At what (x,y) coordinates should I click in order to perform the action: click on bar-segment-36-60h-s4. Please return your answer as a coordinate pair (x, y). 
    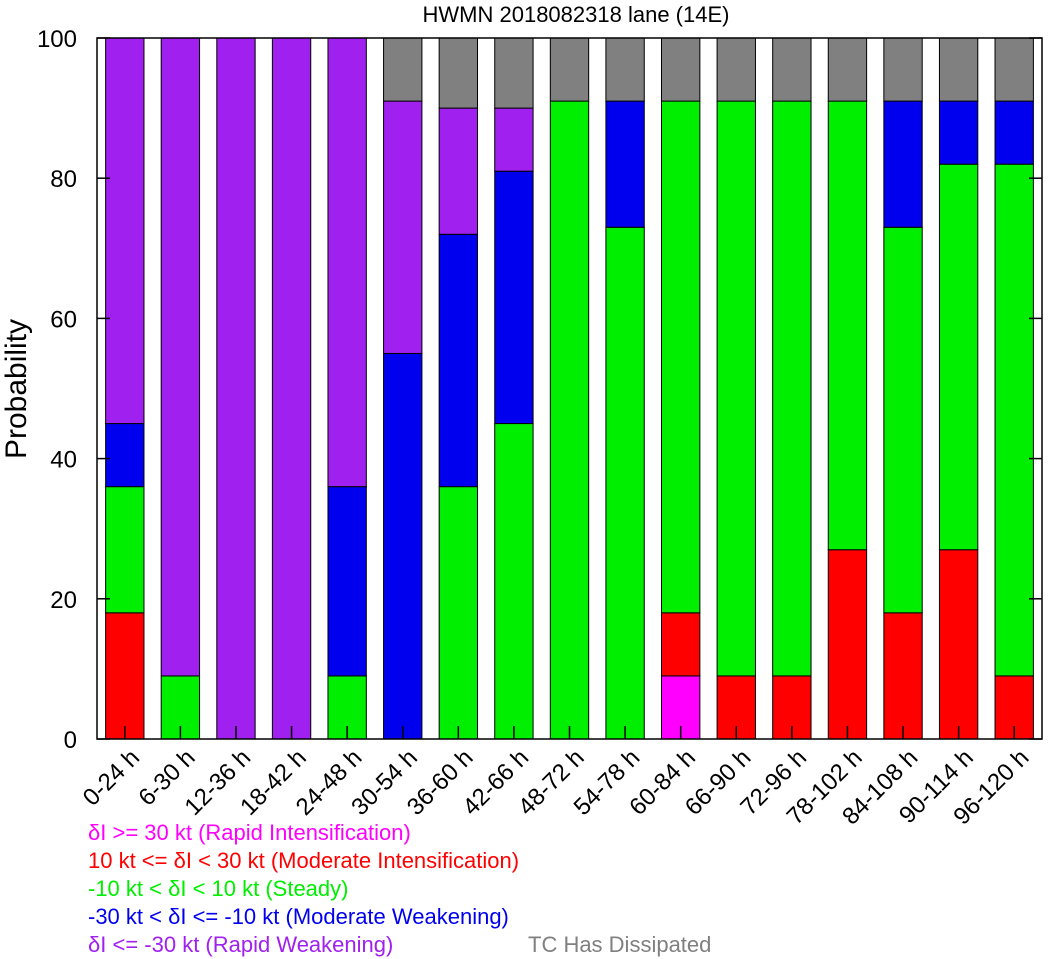
    Looking at the image, I should click on (458, 171).